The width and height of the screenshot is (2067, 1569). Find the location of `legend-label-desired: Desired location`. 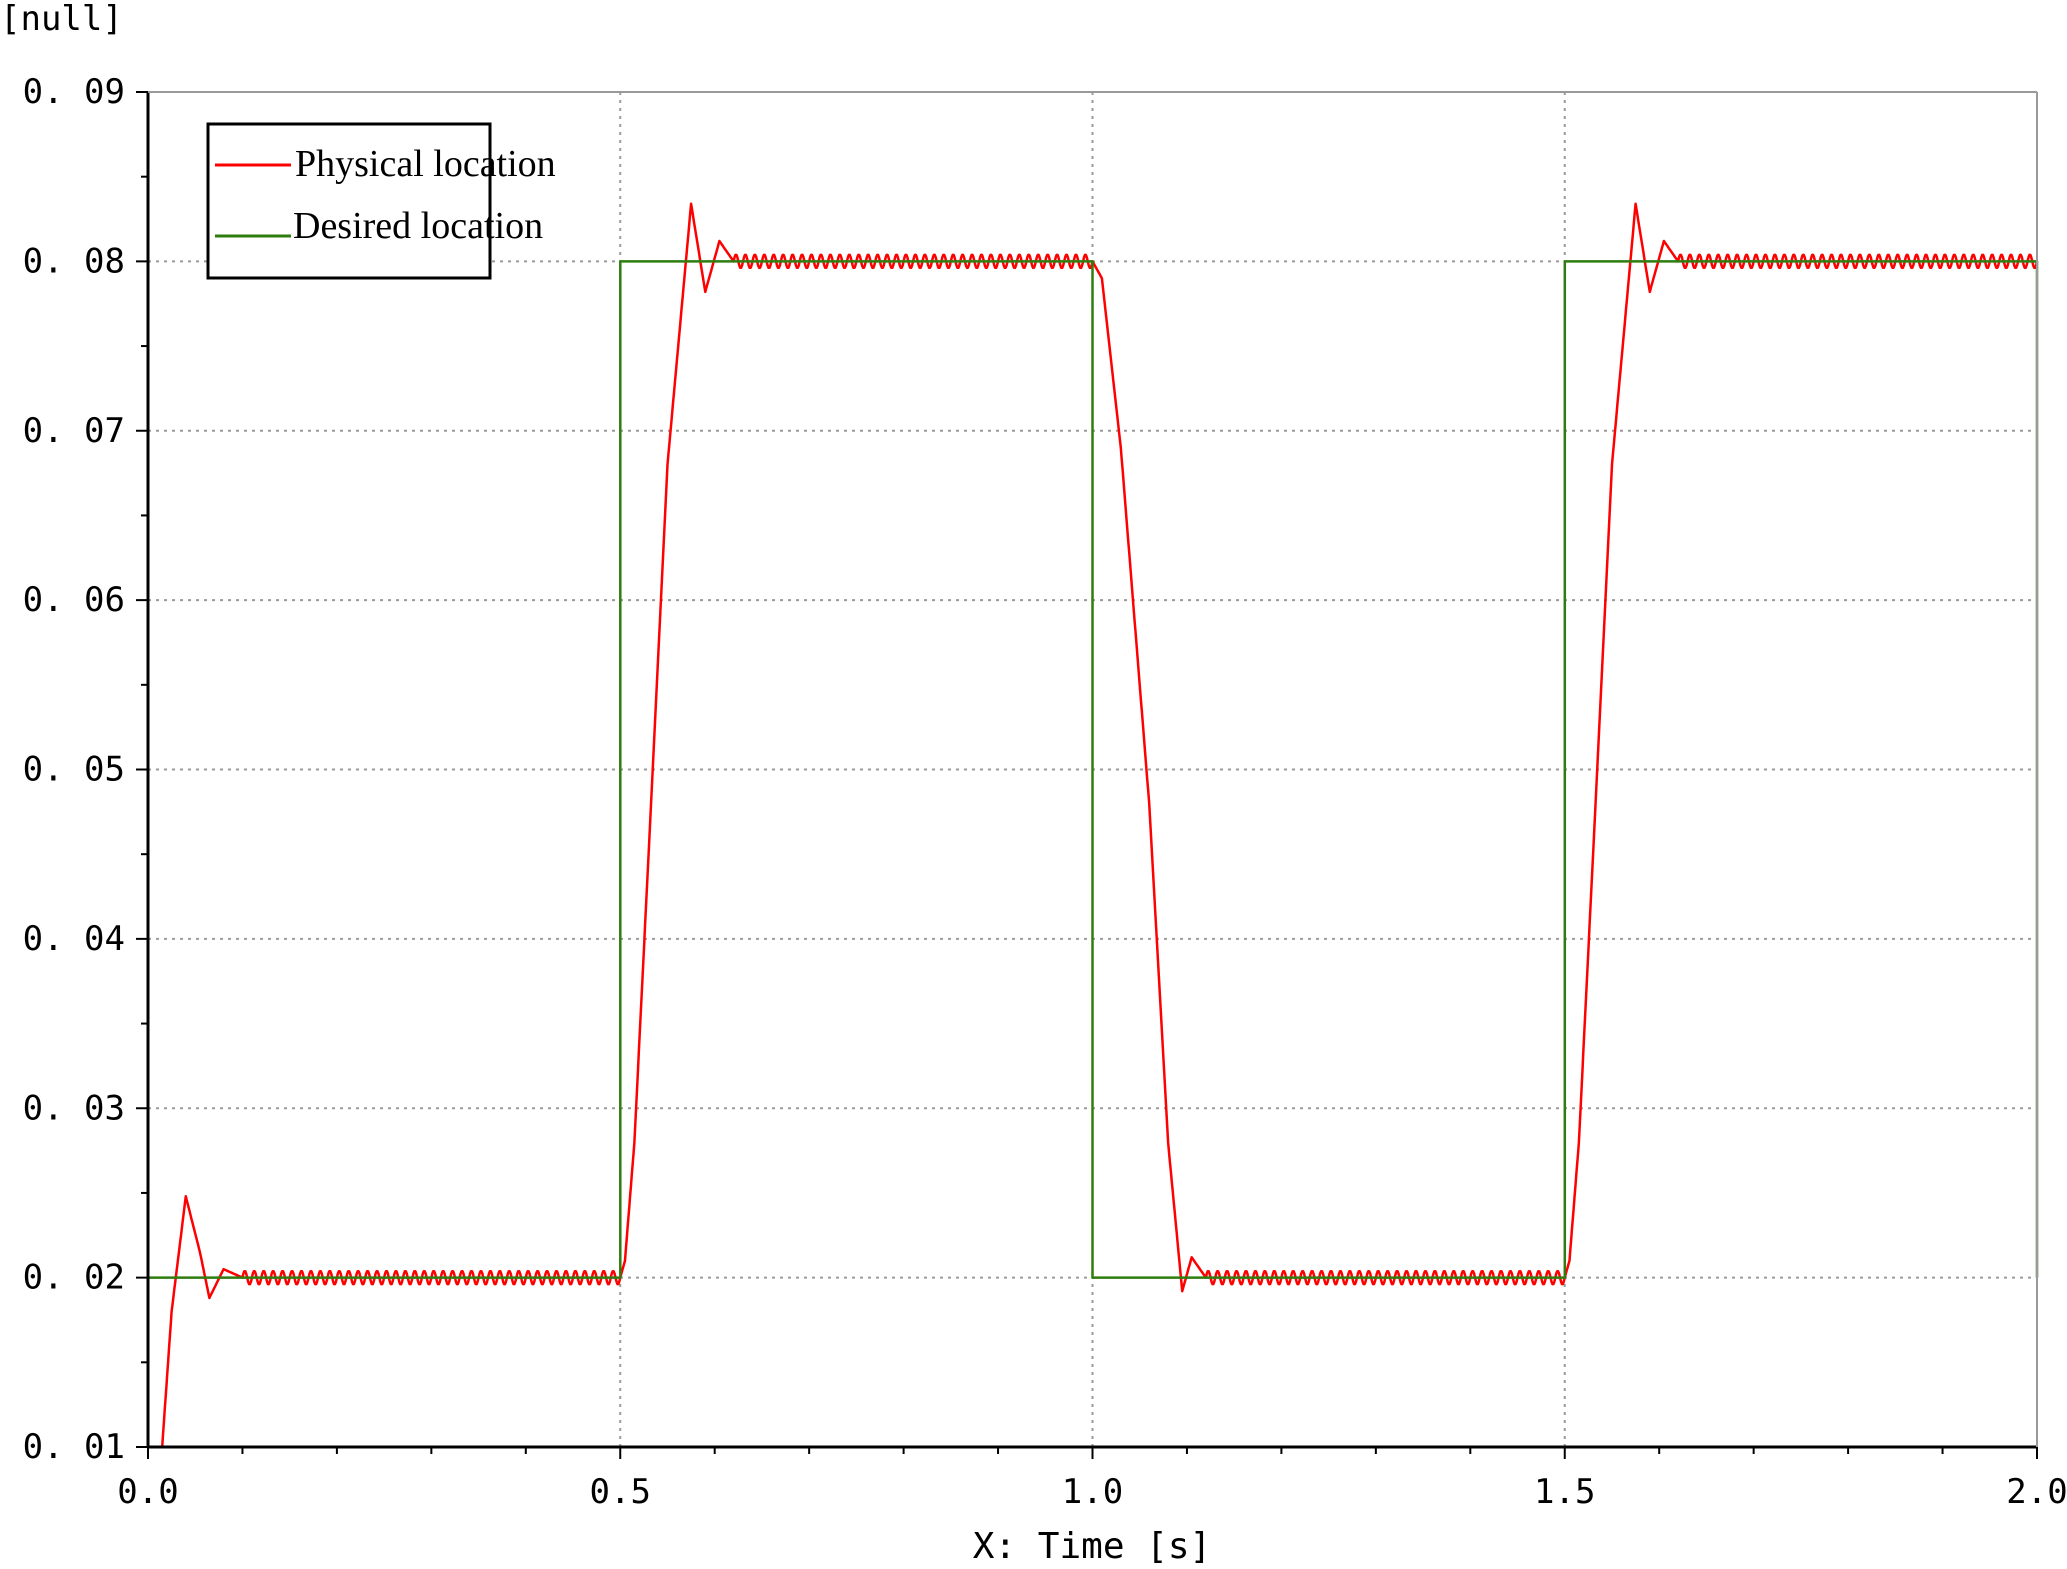

legend-label-desired: Desired location is located at coordinates (418, 226).